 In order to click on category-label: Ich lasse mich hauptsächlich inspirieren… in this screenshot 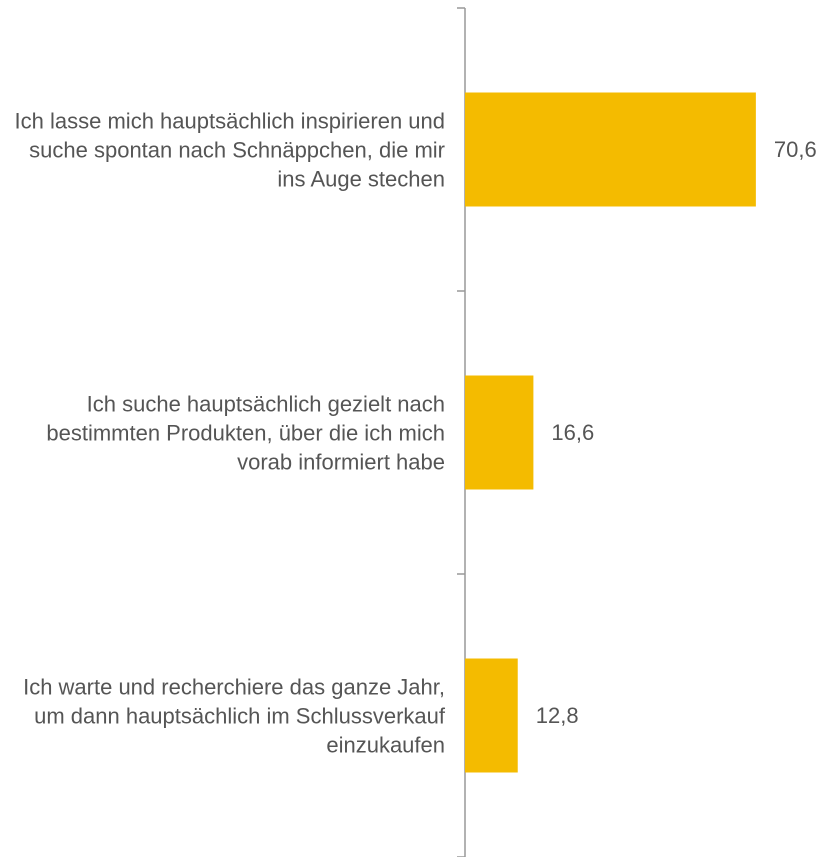, I will do `click(229, 149)`.